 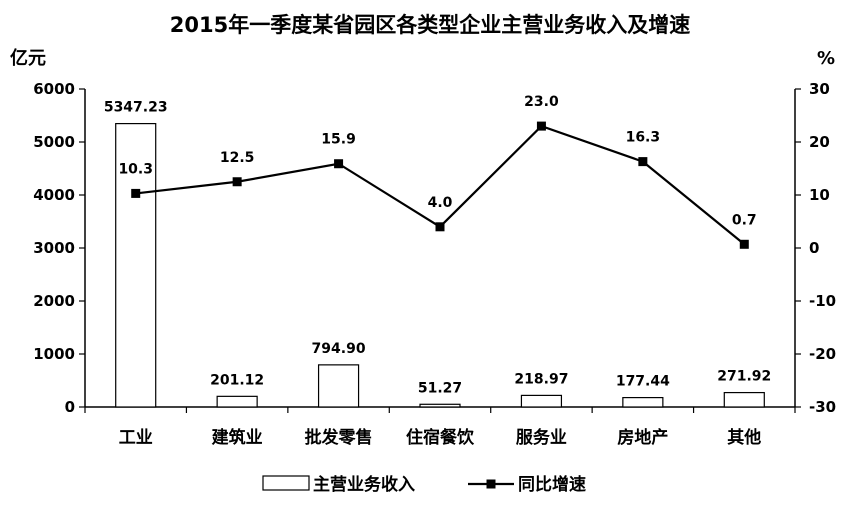 I want to click on x-tick-label: 房地产, so click(x=642, y=437).